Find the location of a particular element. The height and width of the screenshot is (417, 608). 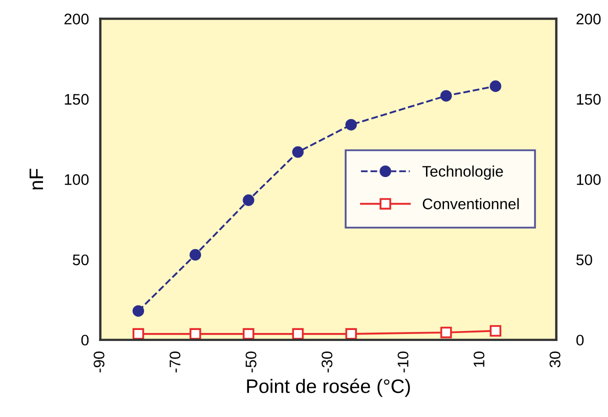

x-tick-label: -70 is located at coordinates (175, 362).